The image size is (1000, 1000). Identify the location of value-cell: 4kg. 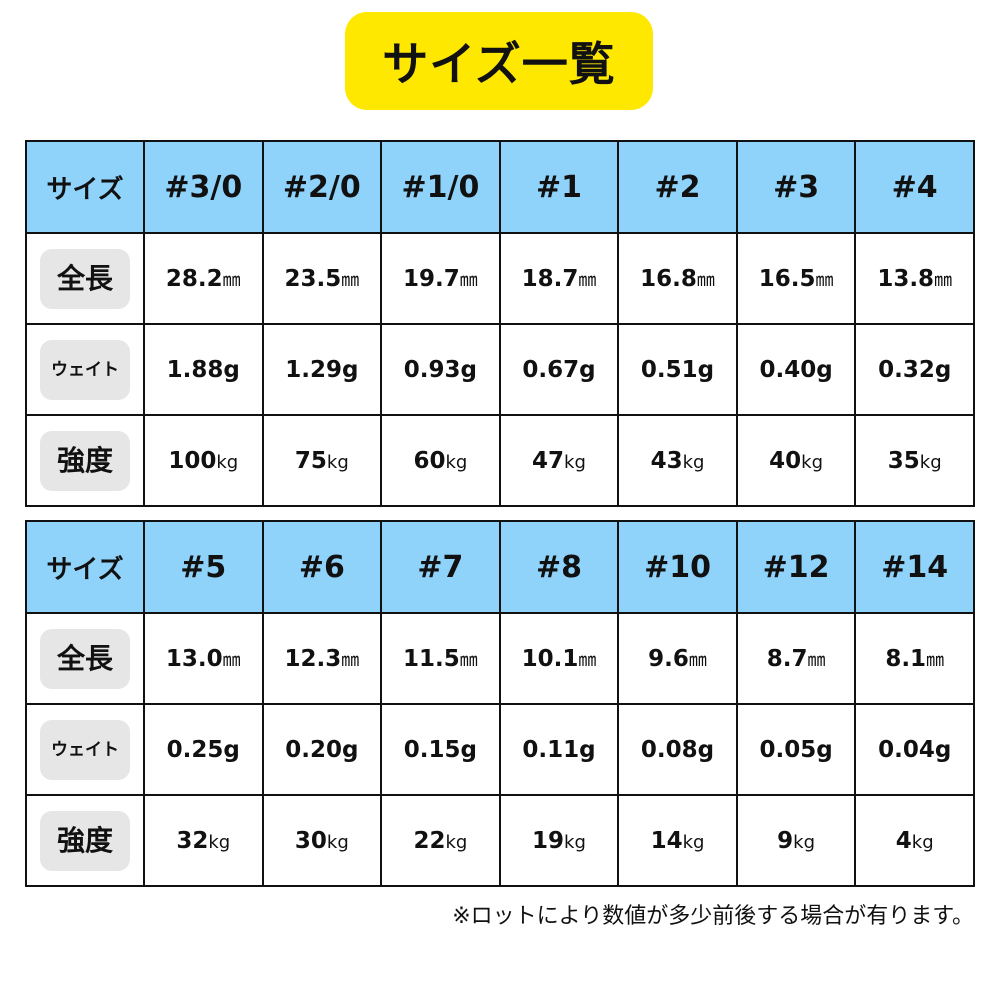
(914, 840).